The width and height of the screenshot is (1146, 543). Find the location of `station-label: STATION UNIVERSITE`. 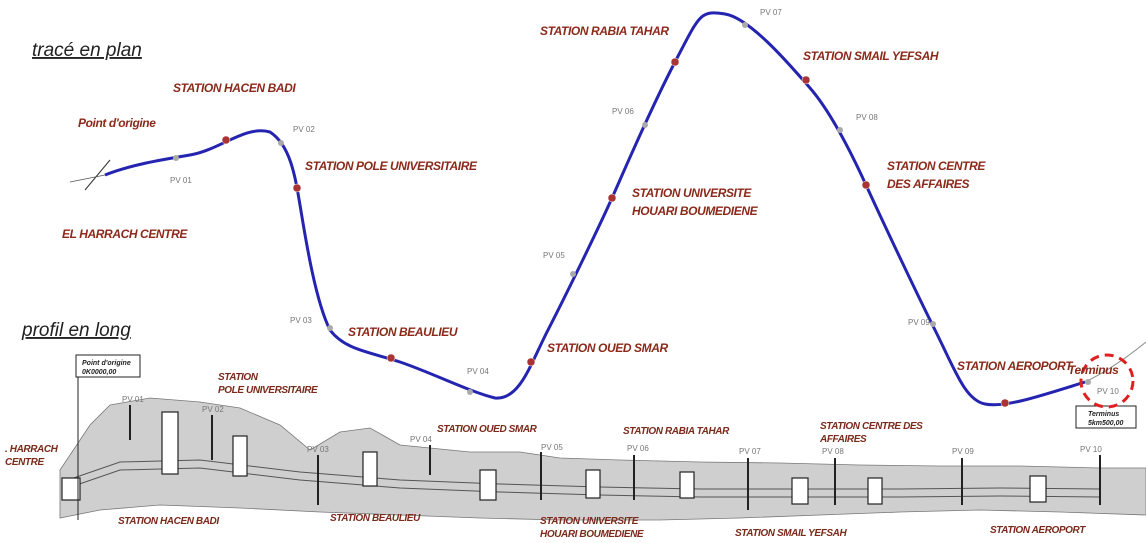

station-label: STATION UNIVERSITE is located at coordinates (692, 193).